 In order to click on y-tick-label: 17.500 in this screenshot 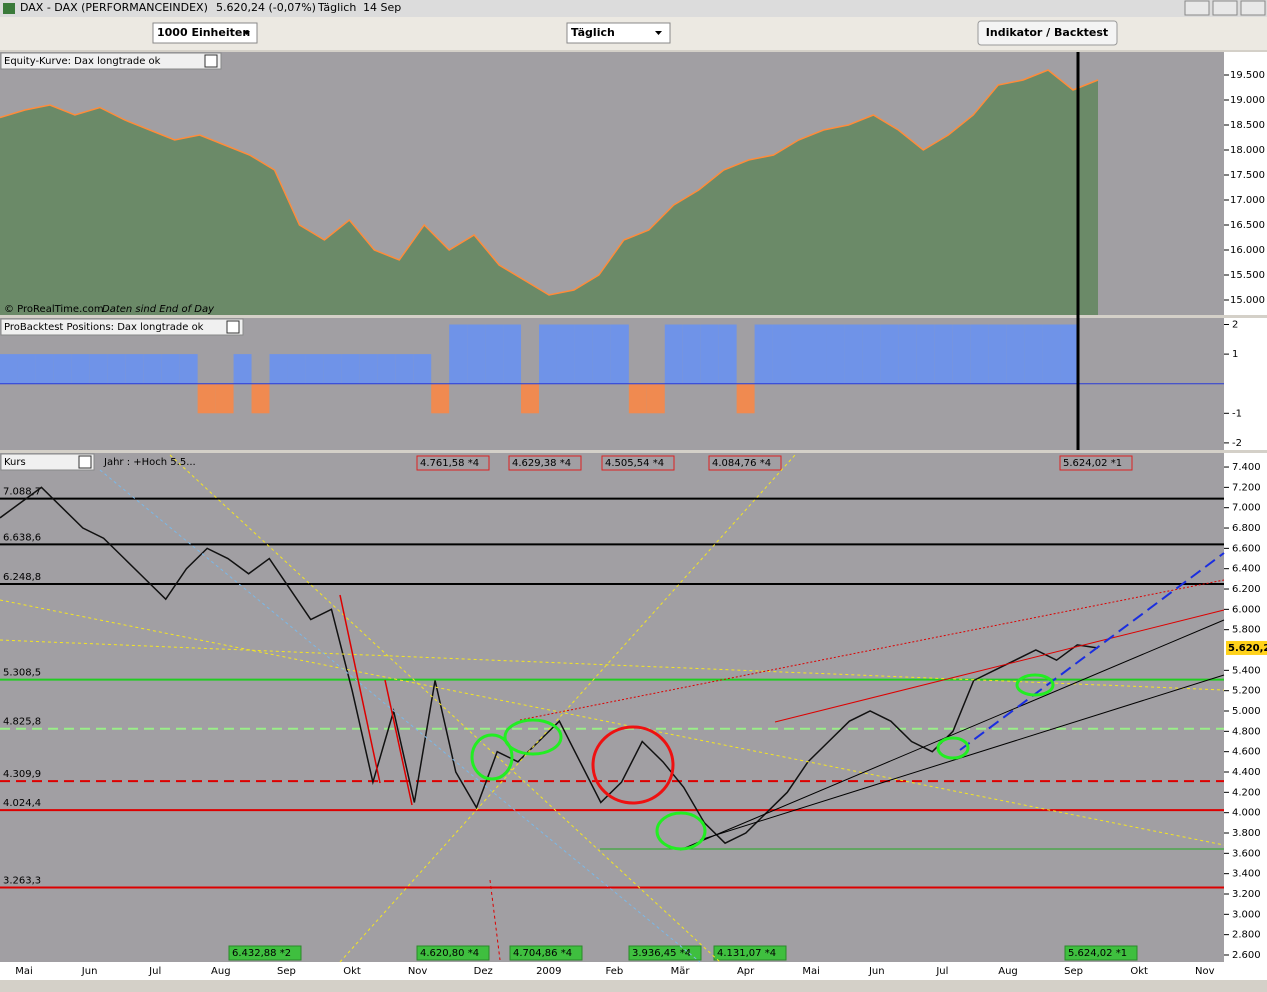, I will do `click(1247, 175)`.